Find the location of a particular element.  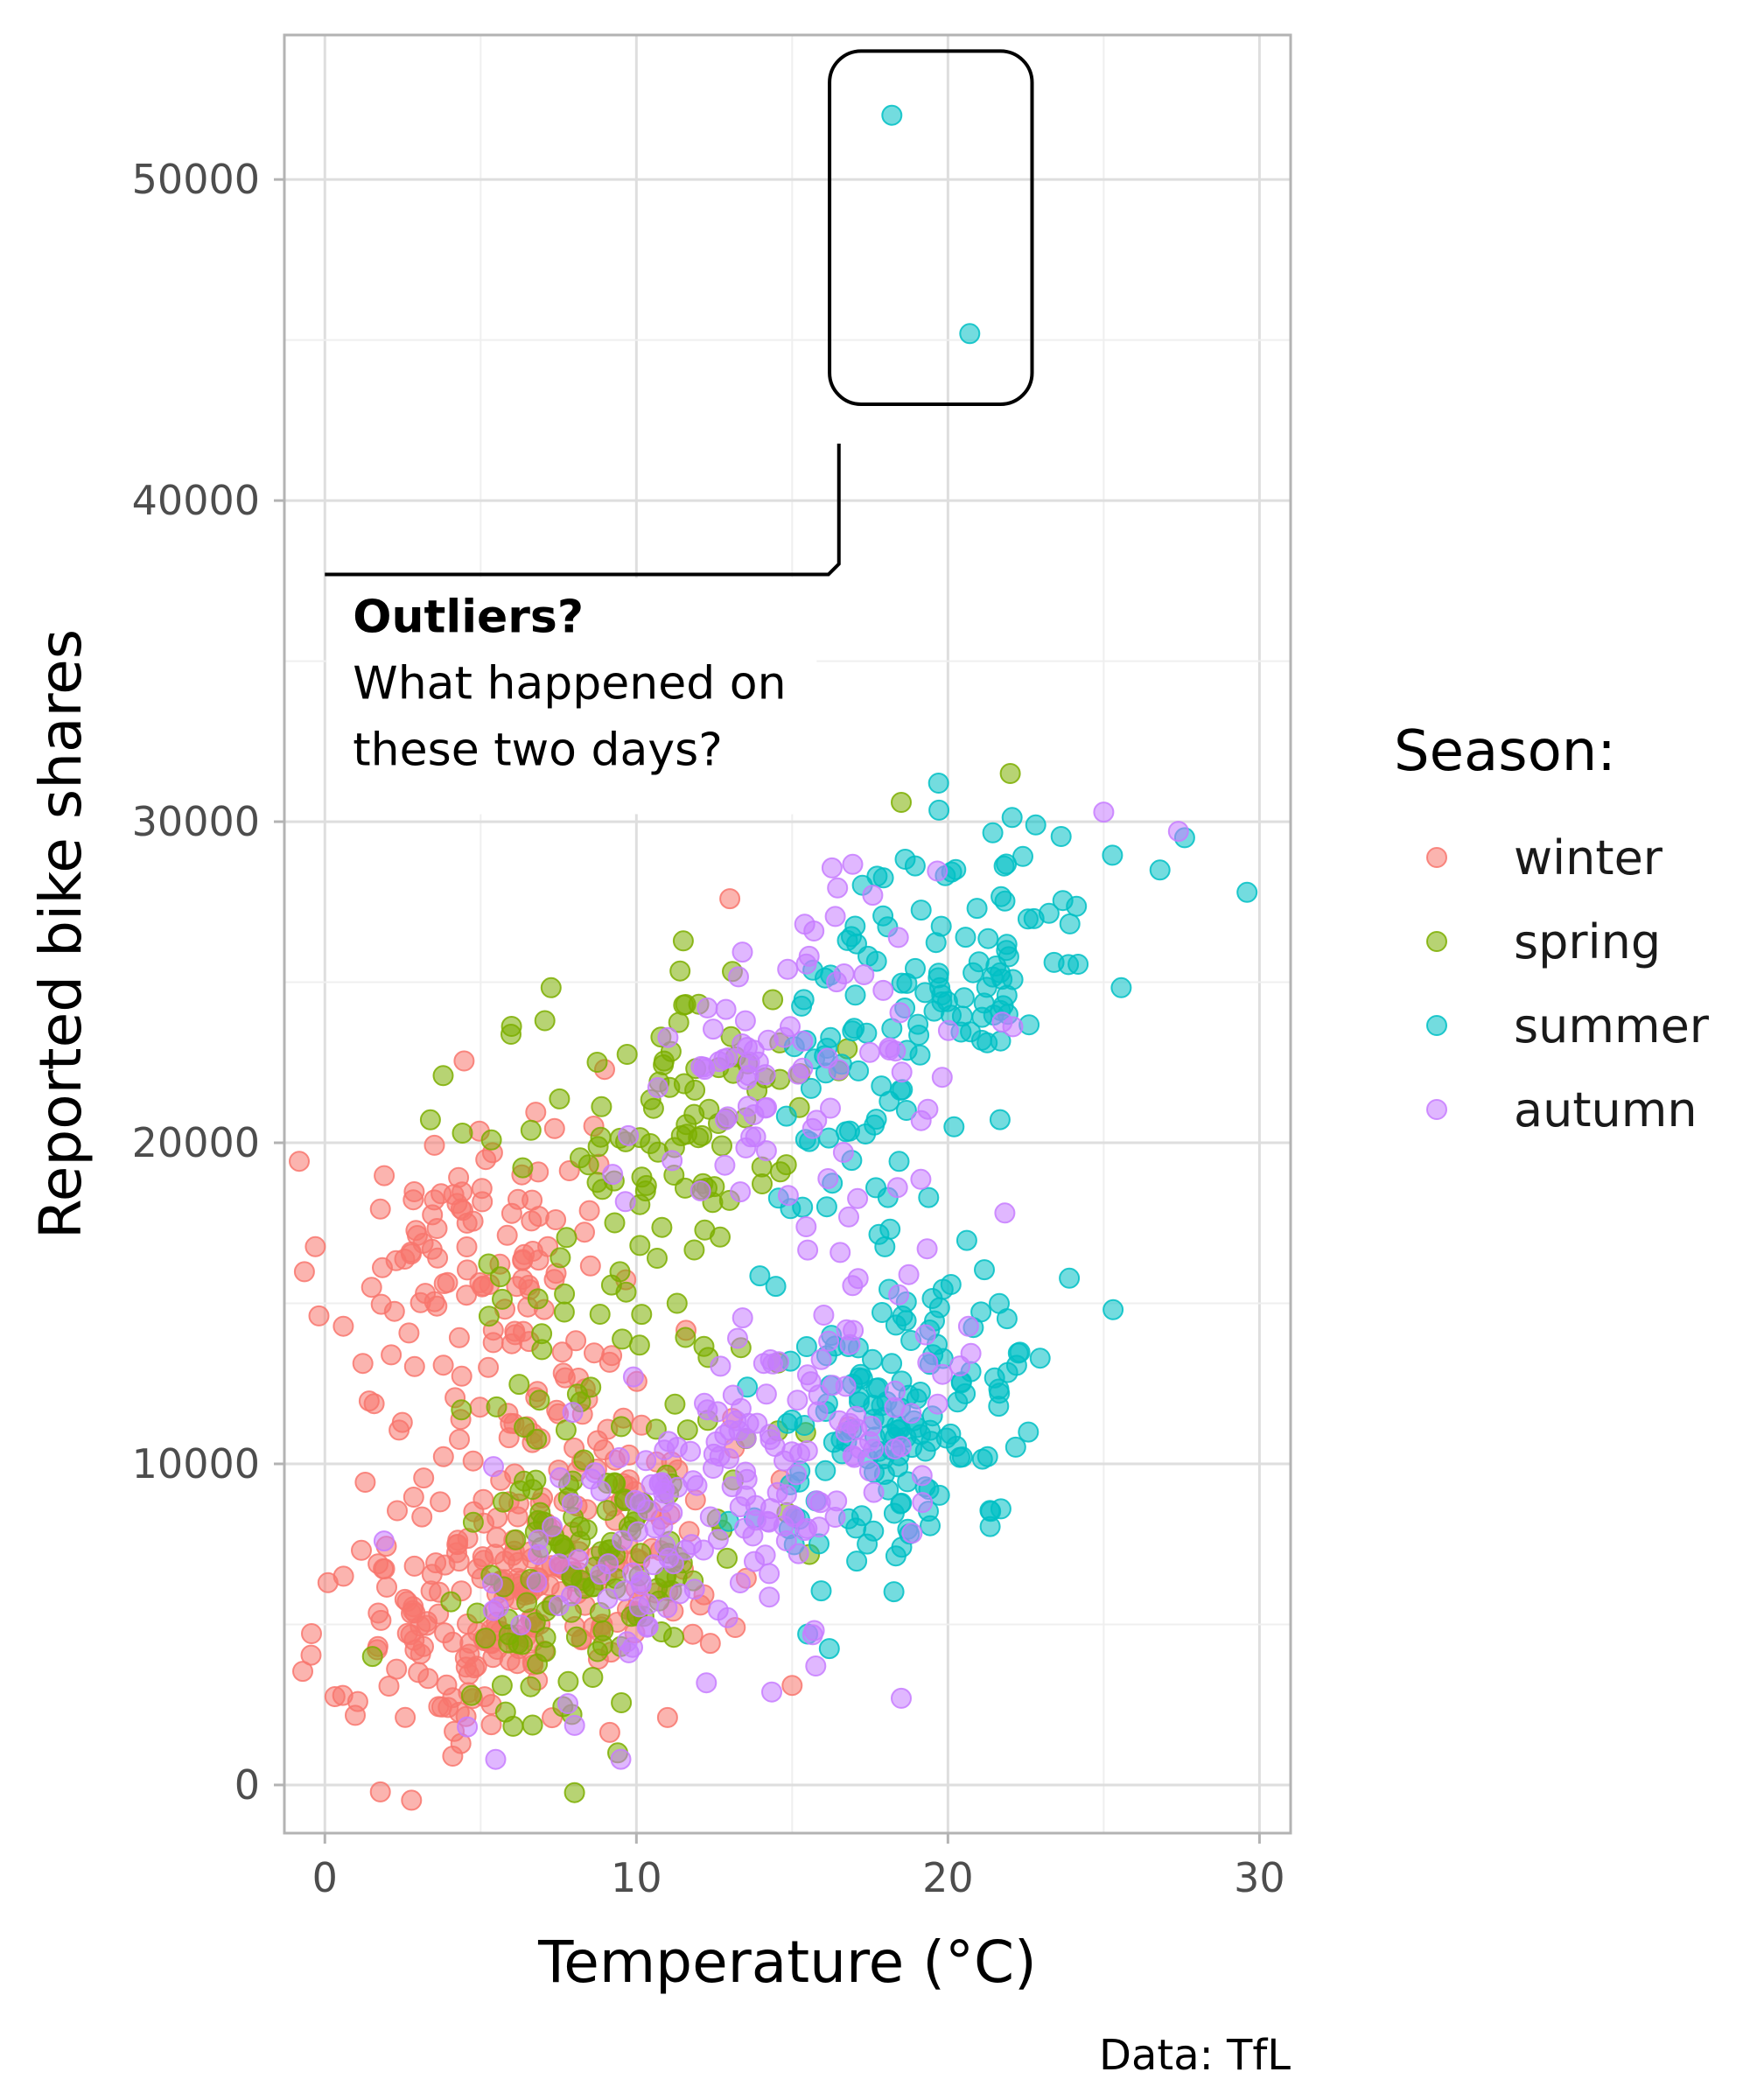

legend-key-autumn is located at coordinates (1436, 1109).